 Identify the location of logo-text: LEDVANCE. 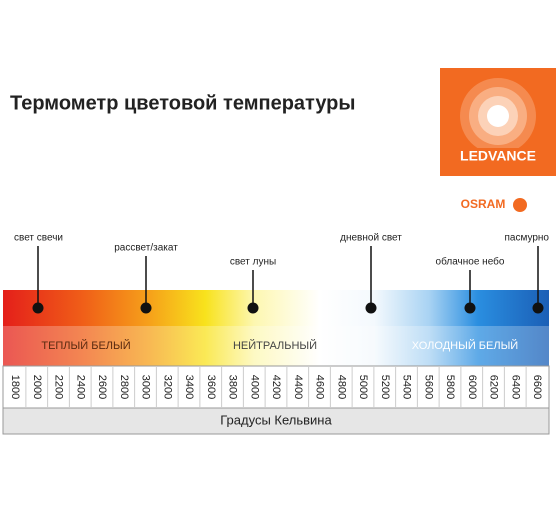
(498, 156).